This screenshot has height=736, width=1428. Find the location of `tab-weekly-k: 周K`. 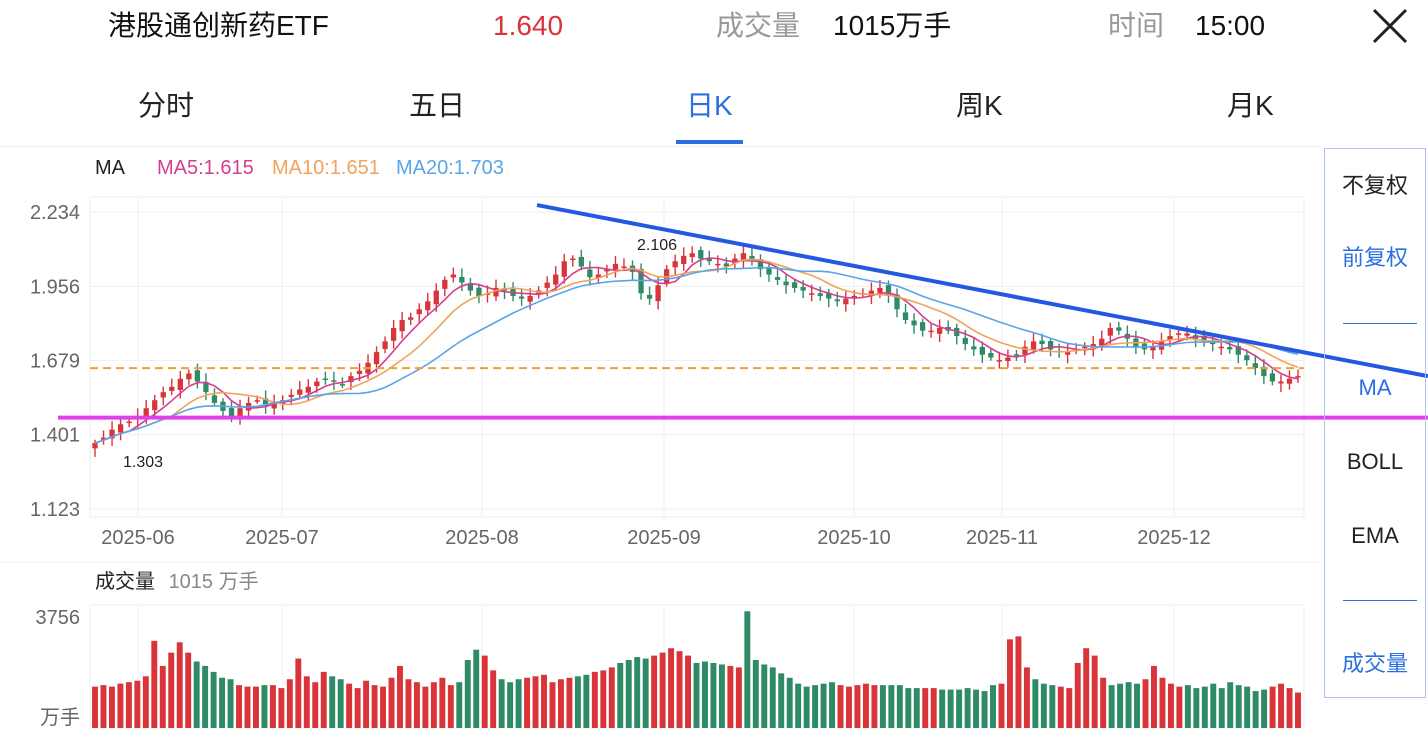

tab-weekly-k: 周K is located at coordinates (979, 105).